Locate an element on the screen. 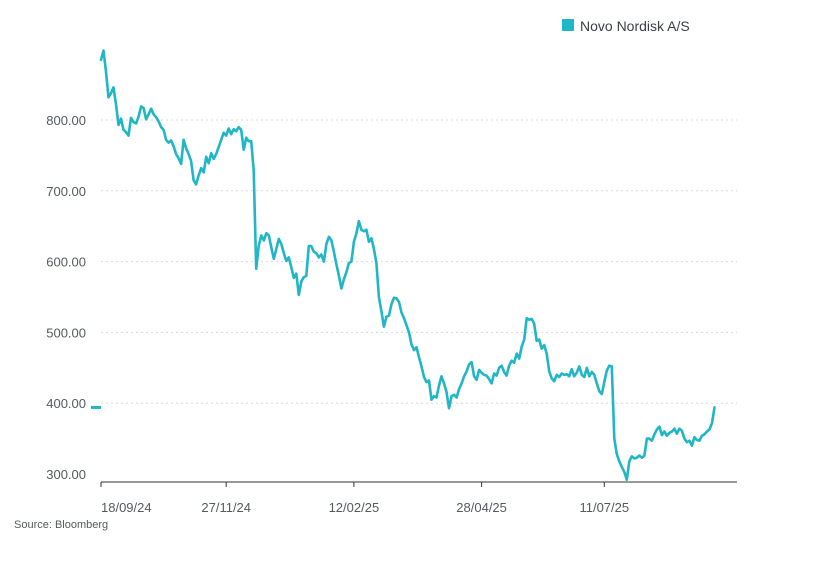 The width and height of the screenshot is (816, 561). legend: Novo Nordisk A/S is located at coordinates (626, 26).